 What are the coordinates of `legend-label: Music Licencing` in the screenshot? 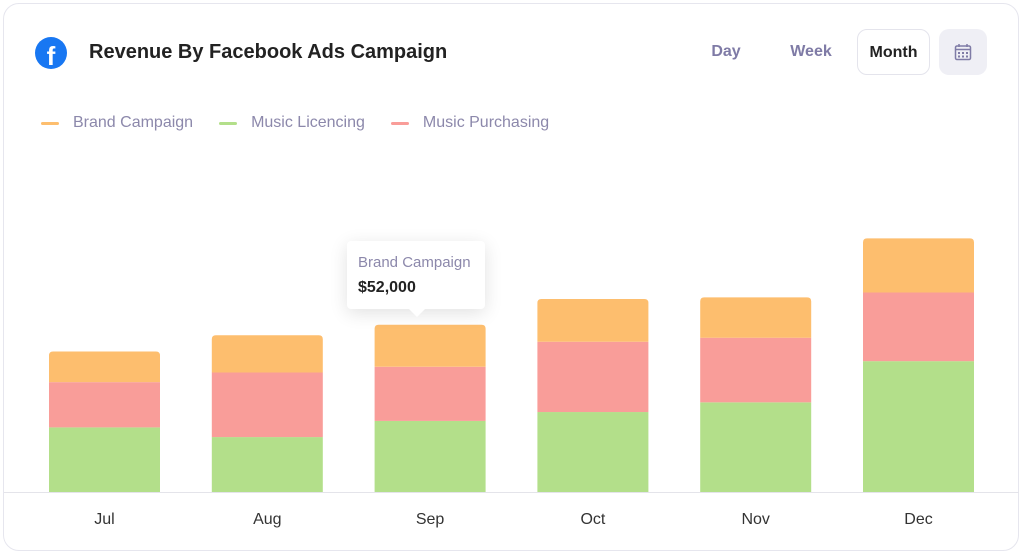 It's located at (308, 122).